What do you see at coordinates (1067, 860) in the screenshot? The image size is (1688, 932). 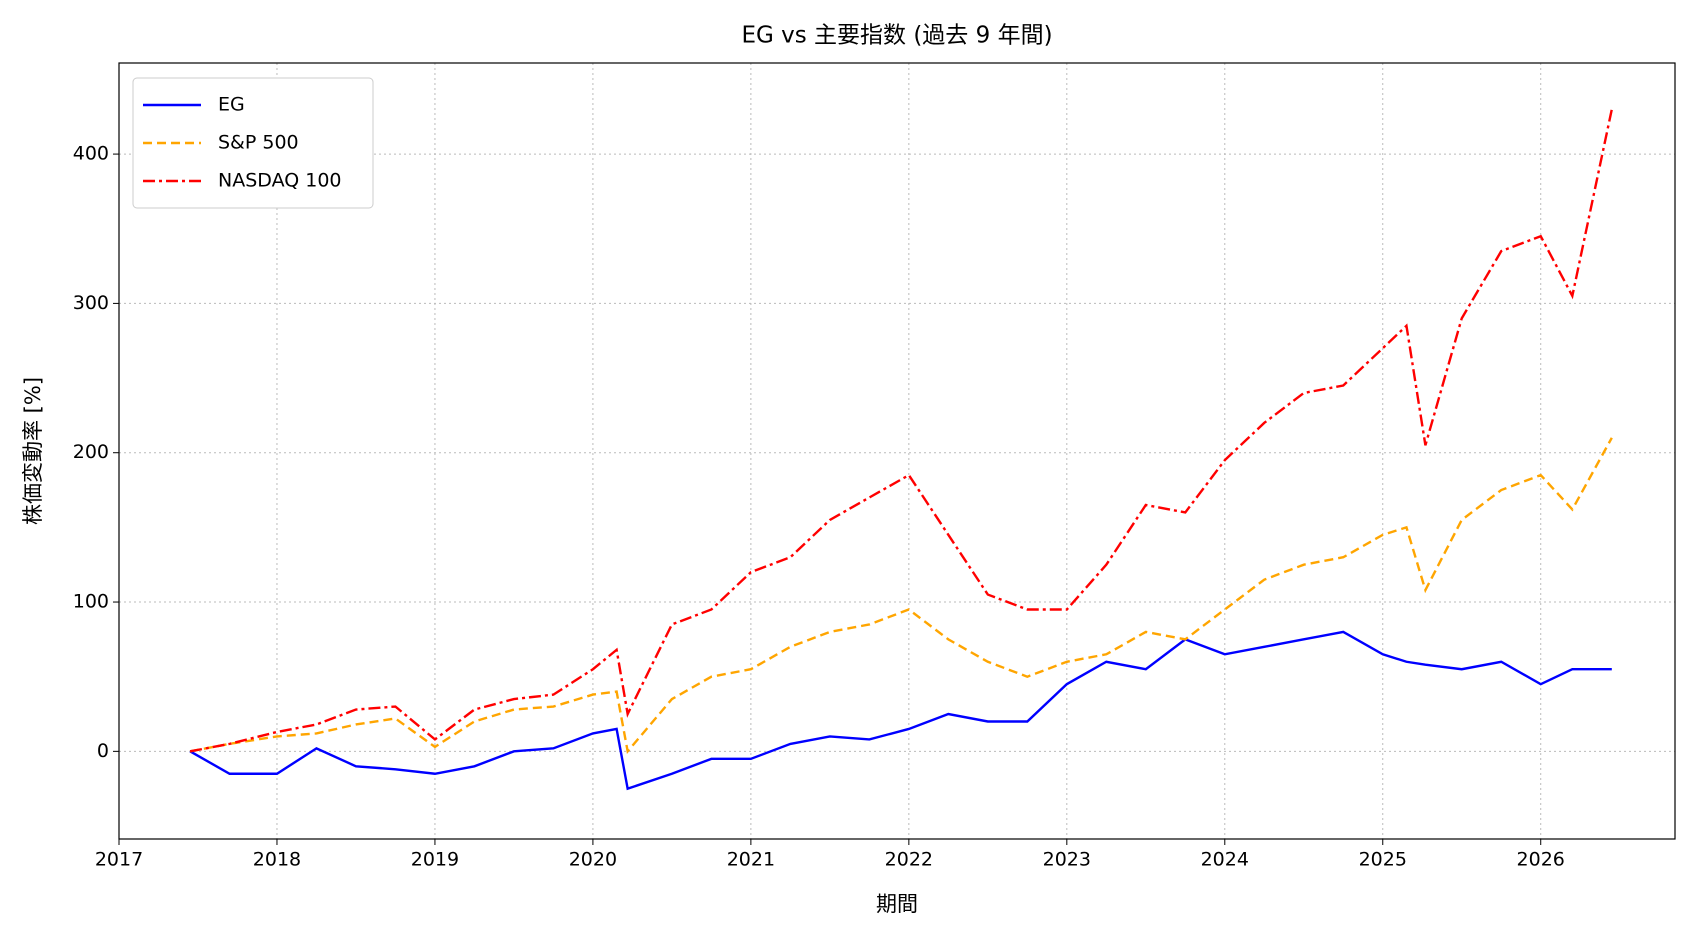 I see `x-tick-label: 2023` at bounding box center [1067, 860].